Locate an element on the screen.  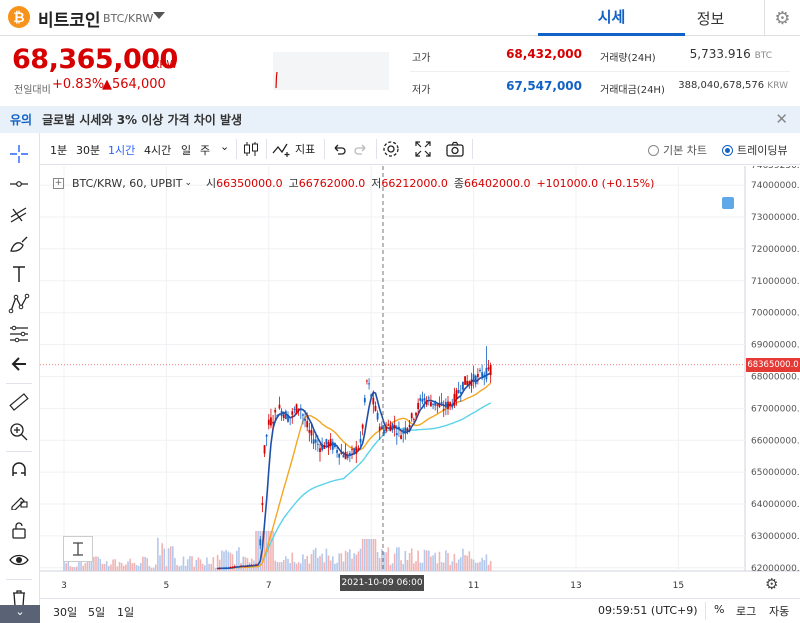
eye-icon is located at coordinates (19, 560).